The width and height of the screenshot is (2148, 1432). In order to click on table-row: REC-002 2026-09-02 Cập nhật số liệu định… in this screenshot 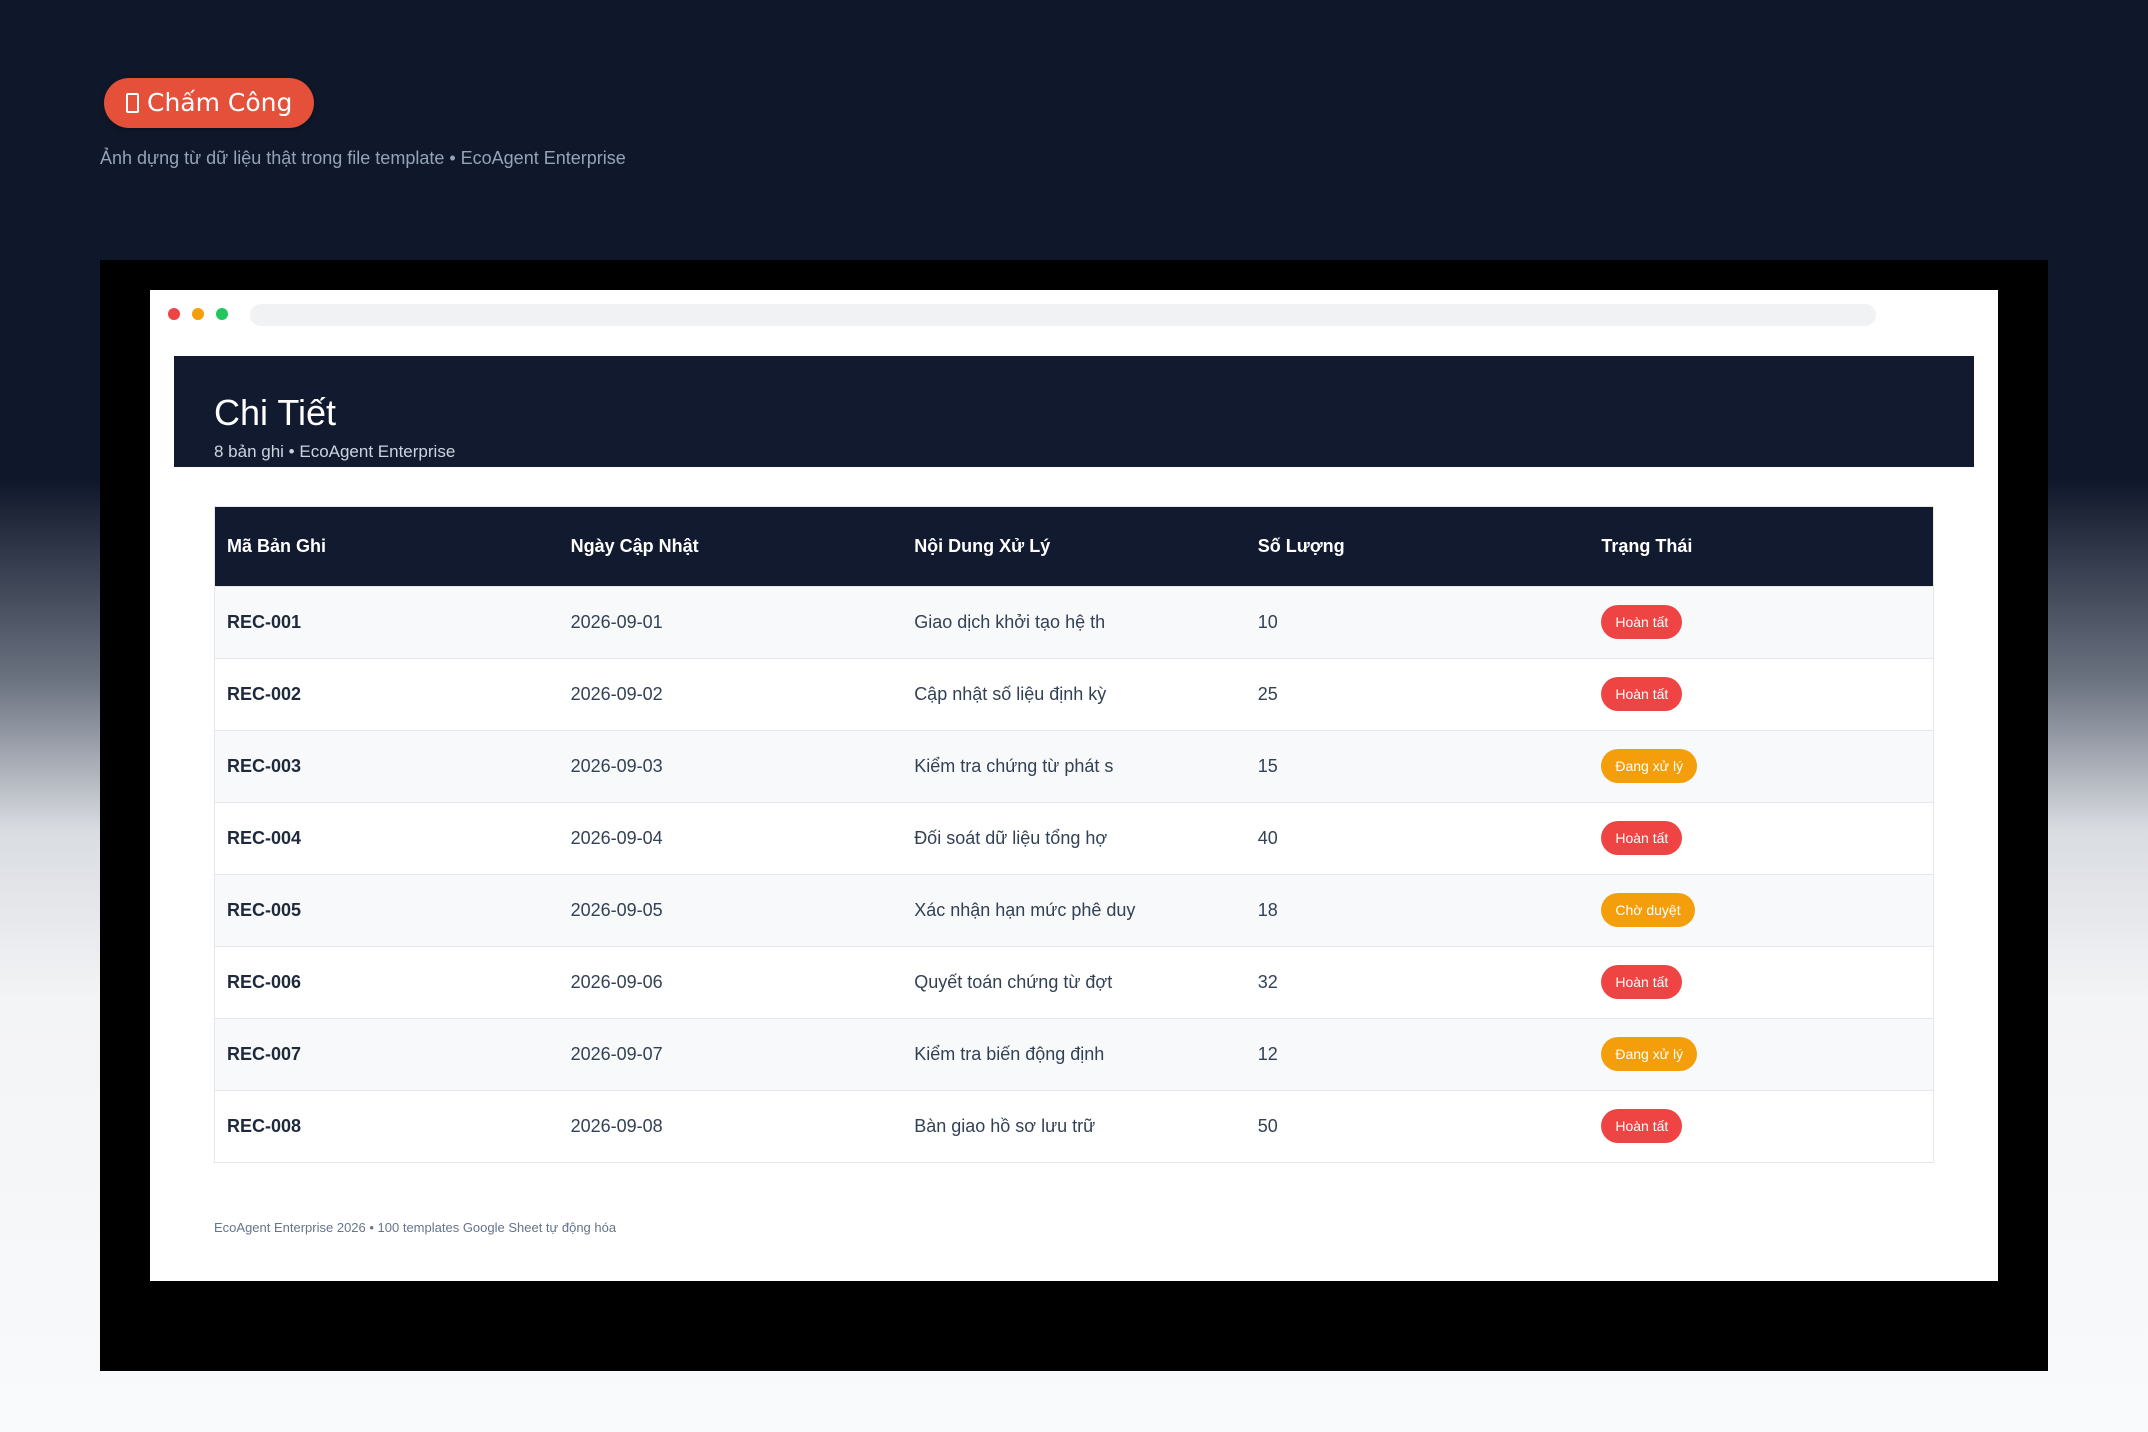, I will do `click(1074, 694)`.